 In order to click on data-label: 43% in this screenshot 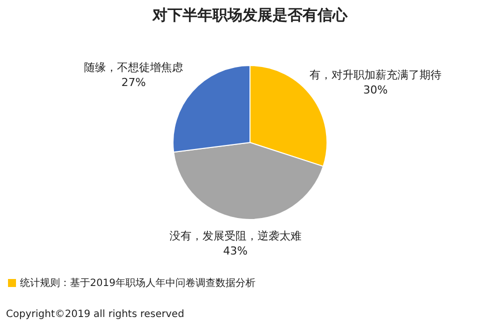, I will do `click(235, 251)`.